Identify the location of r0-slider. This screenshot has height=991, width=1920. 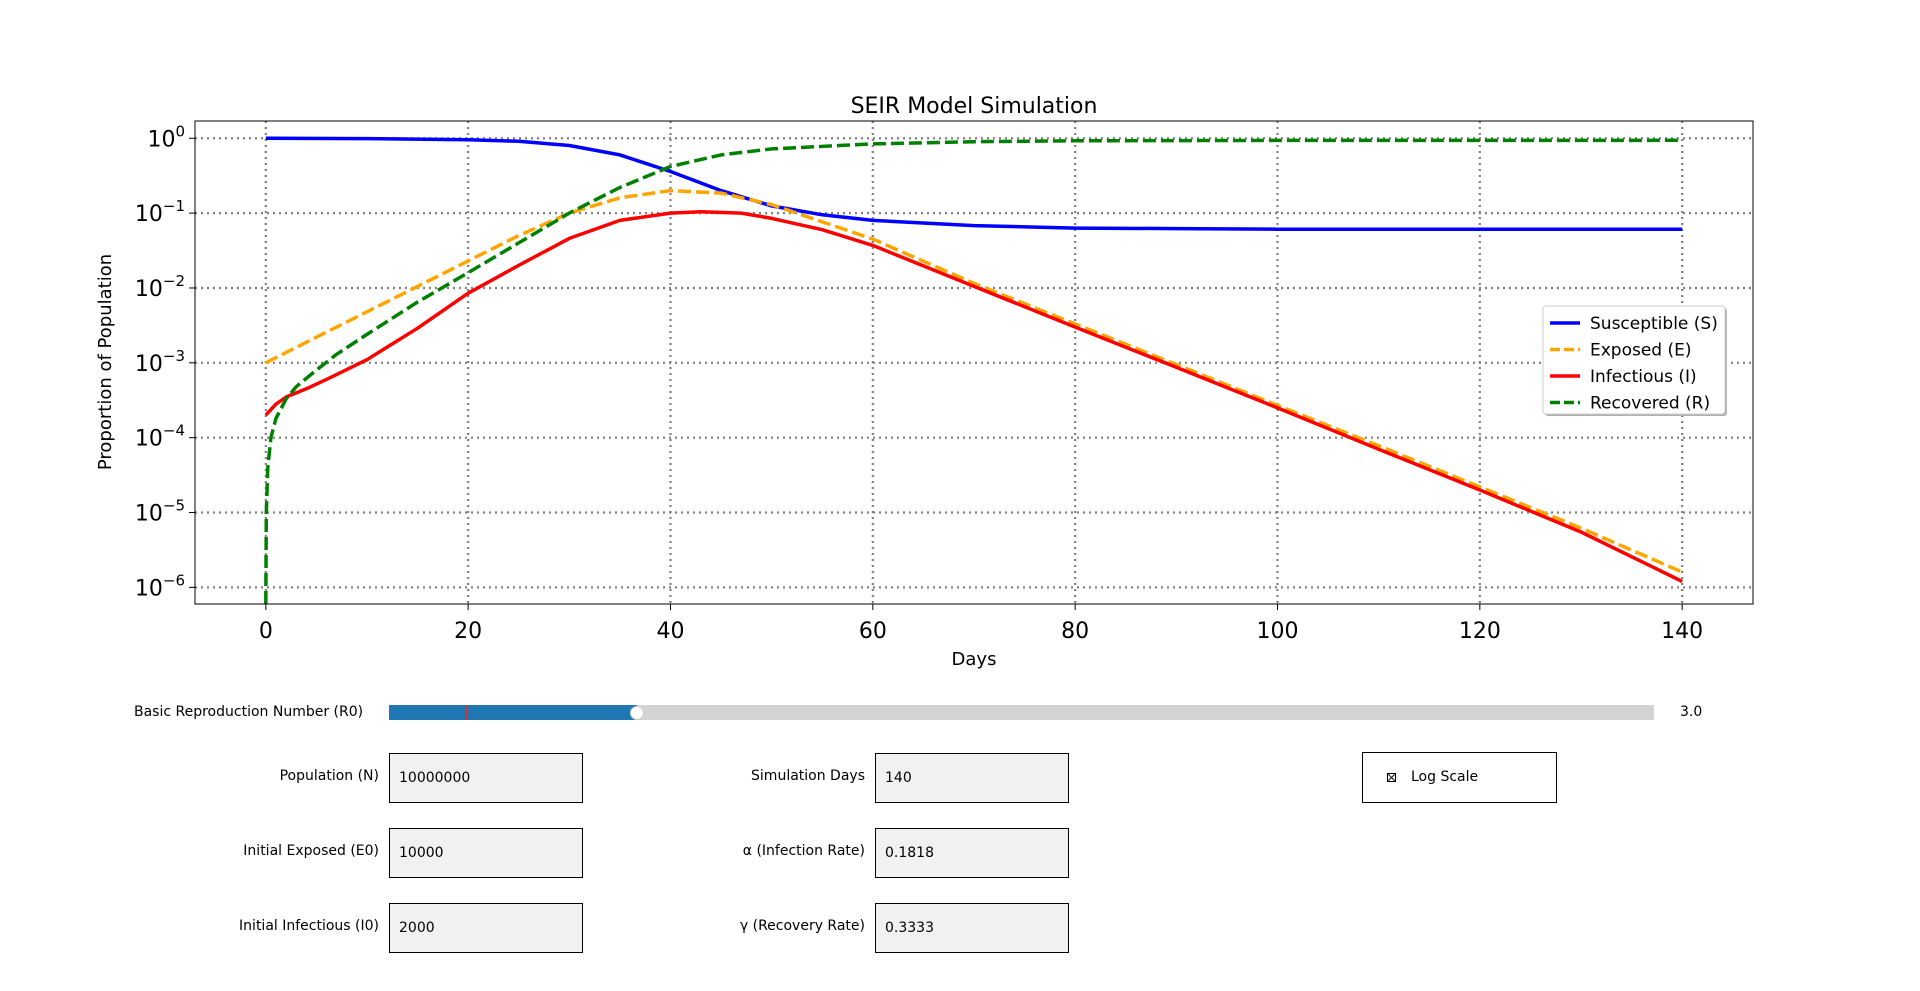
(1021, 712).